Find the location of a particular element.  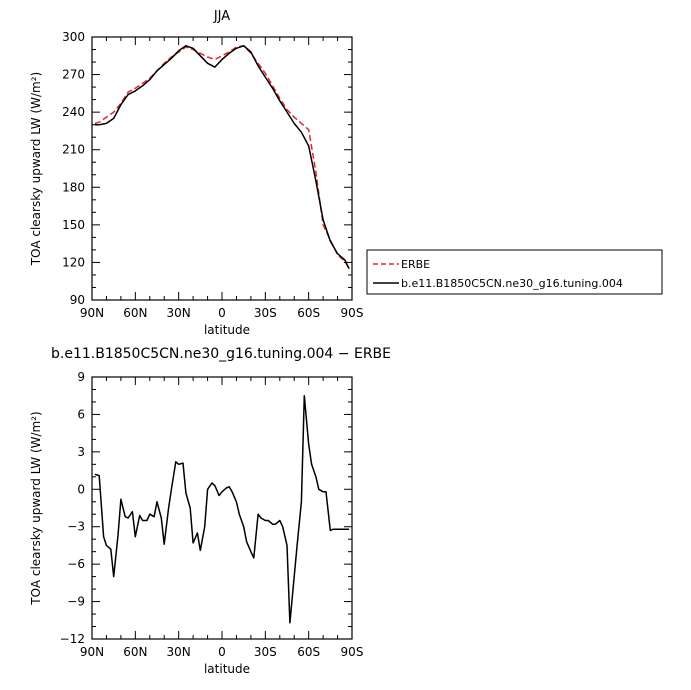

legend-entry: b.e11.B1850C5CN.ne30_g16.tuning.004 is located at coordinates (512, 283).